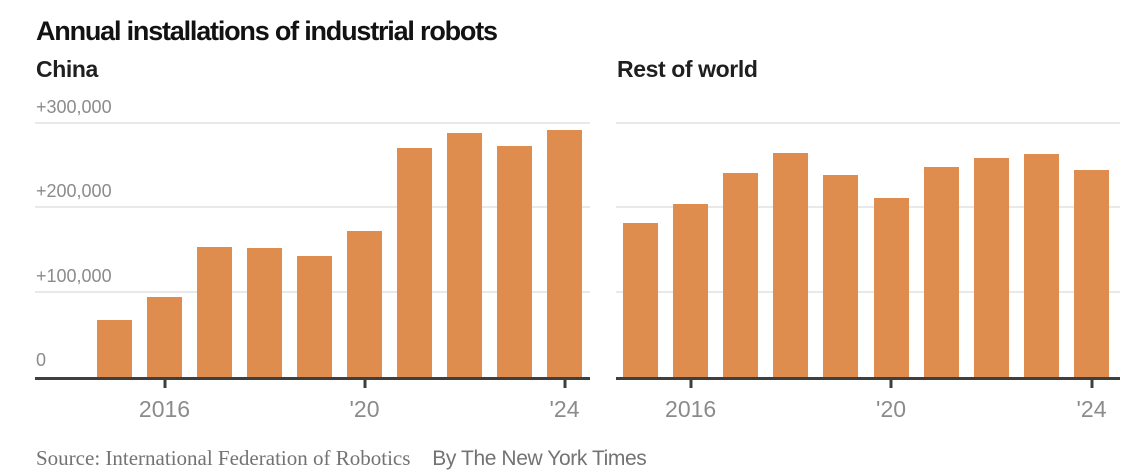 The image size is (1130, 476). What do you see at coordinates (539, 458) in the screenshot?
I see `byline: By The New York Times` at bounding box center [539, 458].